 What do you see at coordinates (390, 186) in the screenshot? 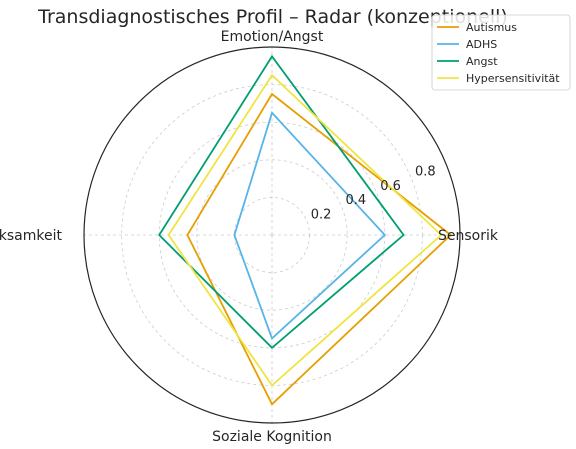
I see `r-tick-label: 0.6` at bounding box center [390, 186].